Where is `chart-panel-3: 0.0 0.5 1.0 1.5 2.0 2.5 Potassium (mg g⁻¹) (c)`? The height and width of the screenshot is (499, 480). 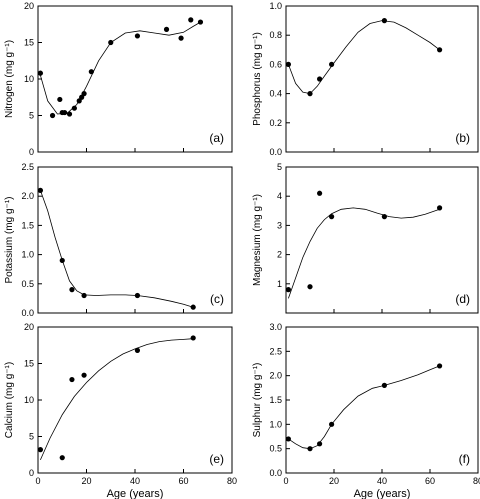 chart-panel-3: 0.0 0.5 1.0 1.5 2.0 2.5 Potassium (mg g⁻¹) (c) is located at coordinates (118, 240).